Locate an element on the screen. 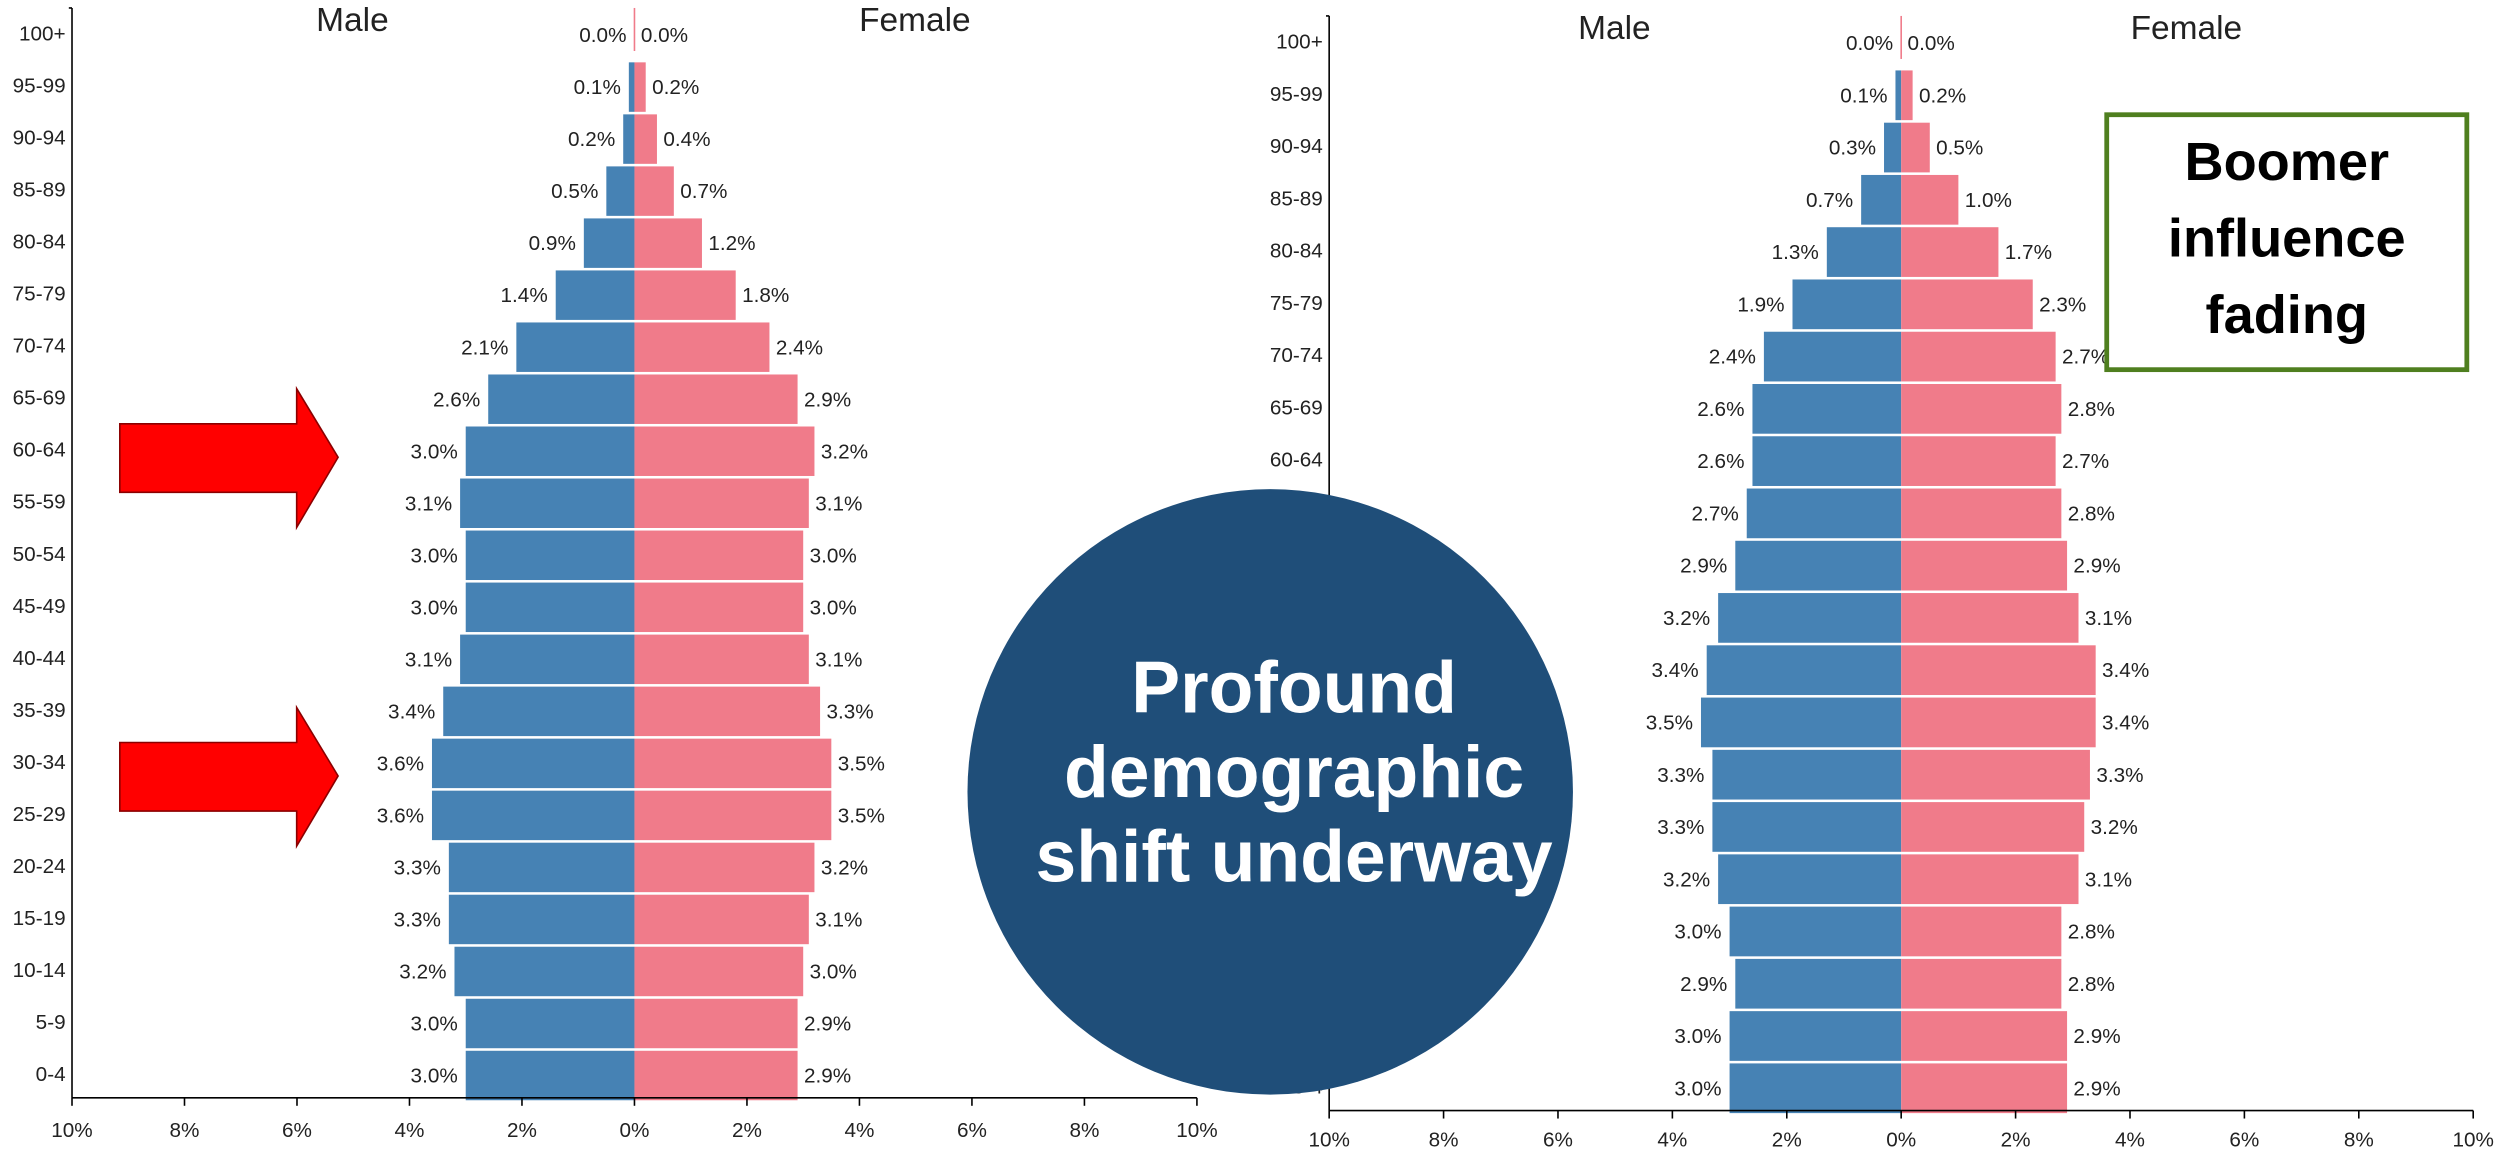 The width and height of the screenshot is (2499, 1152). arrow is located at coordinates (229, 458).